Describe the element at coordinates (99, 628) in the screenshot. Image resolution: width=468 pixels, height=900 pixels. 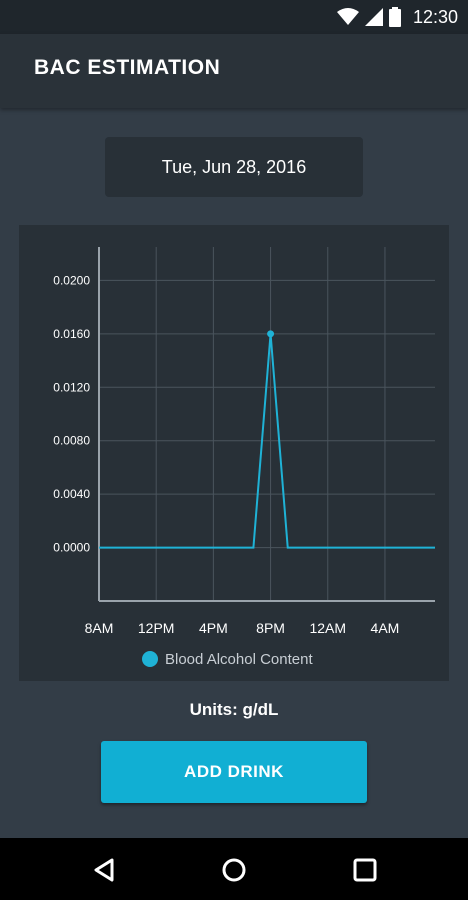
I see `x-tick-label: 8AM` at that location.